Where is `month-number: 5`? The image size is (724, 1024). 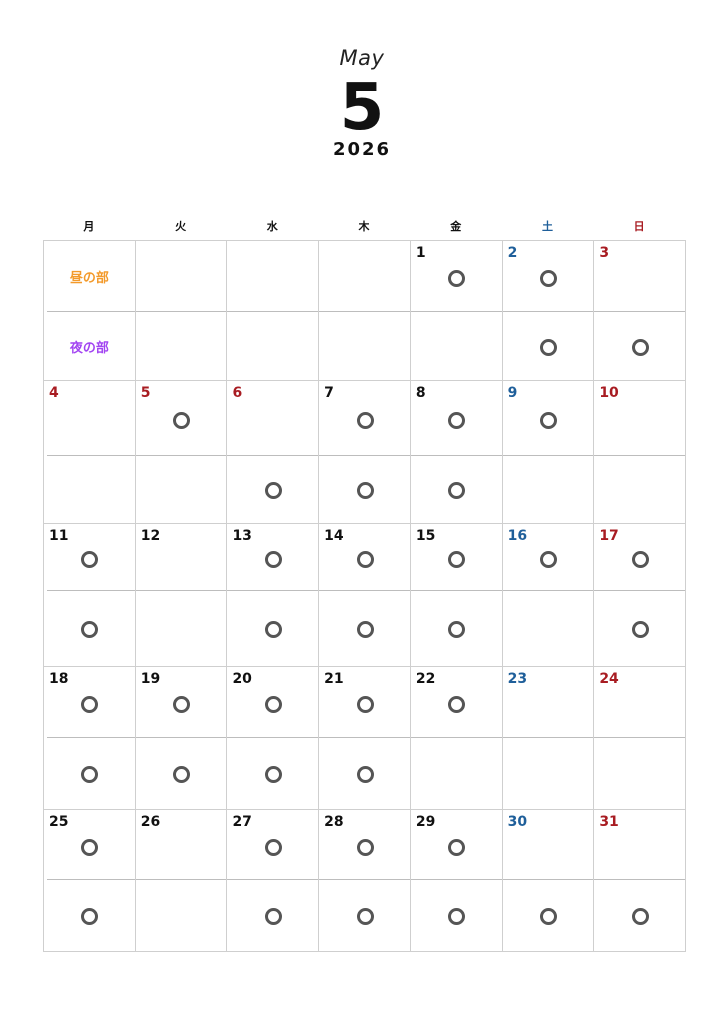 month-number: 5 is located at coordinates (362, 108).